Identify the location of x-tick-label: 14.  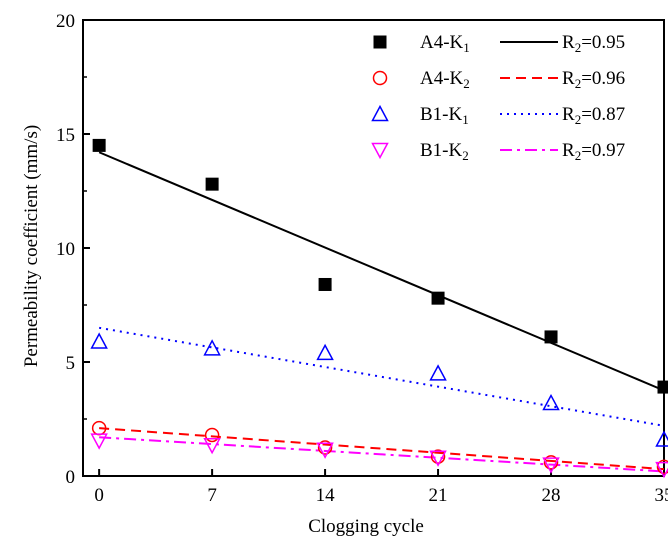
(326, 495).